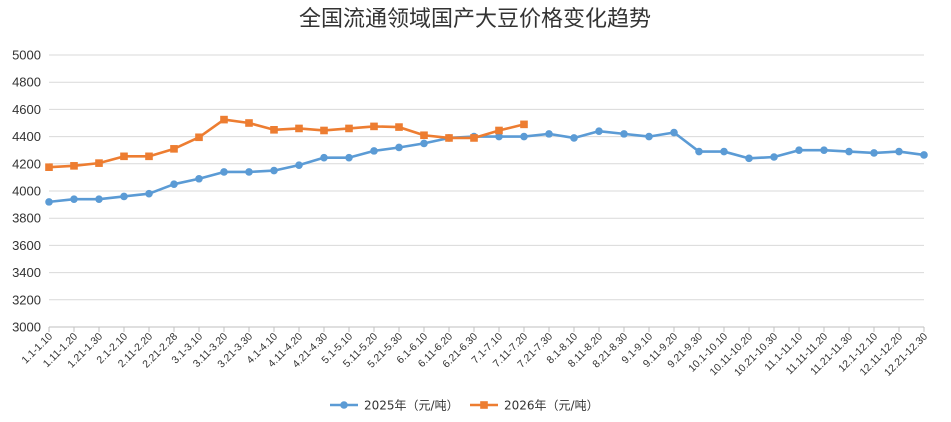  Describe the element at coordinates (26, 136) in the screenshot. I see `y-tick-label: 4400` at that location.